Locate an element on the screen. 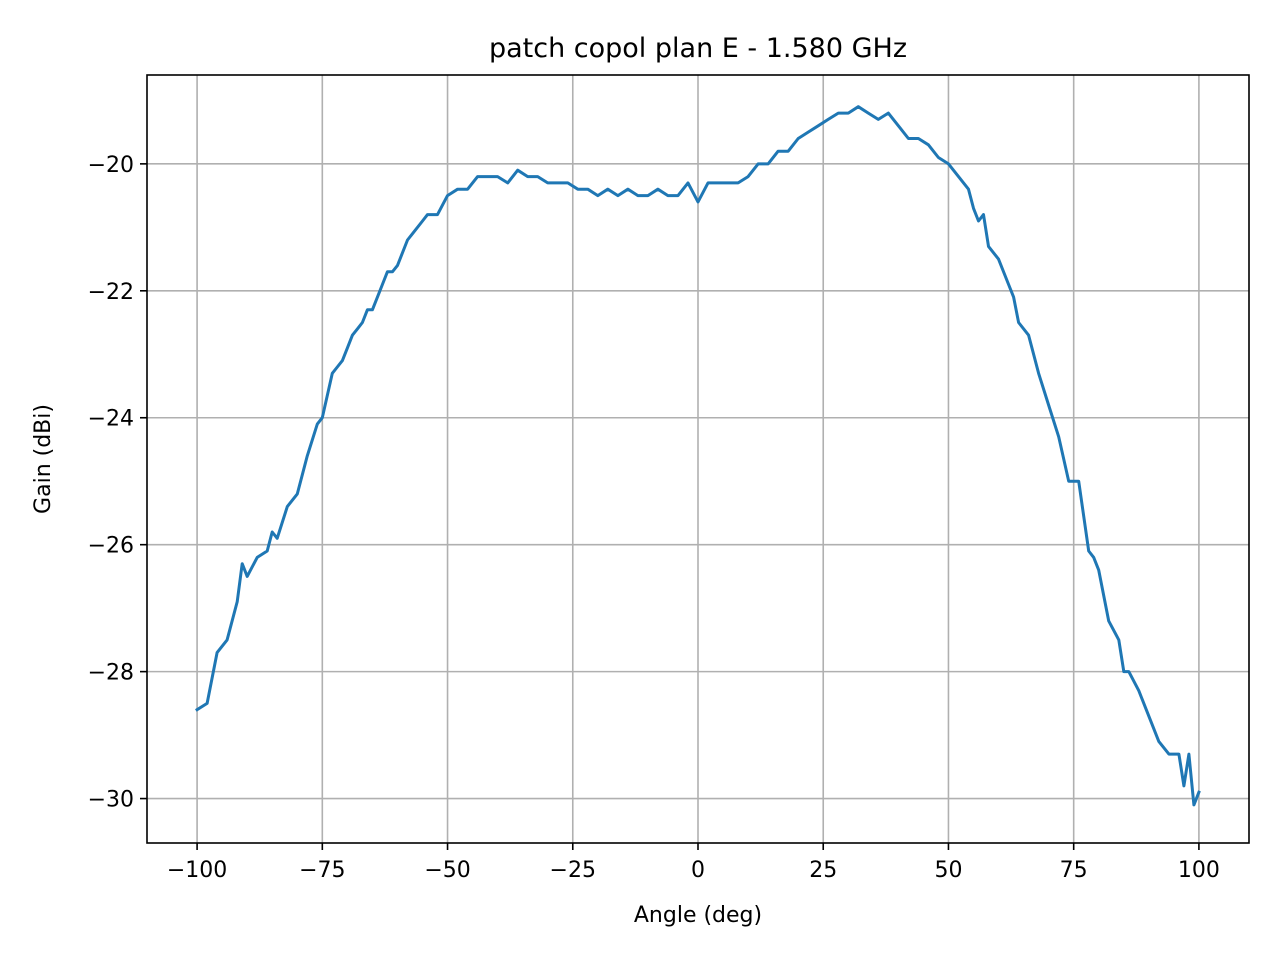 This screenshot has height=960, width=1280. x-tick-label: 0 is located at coordinates (698, 870).